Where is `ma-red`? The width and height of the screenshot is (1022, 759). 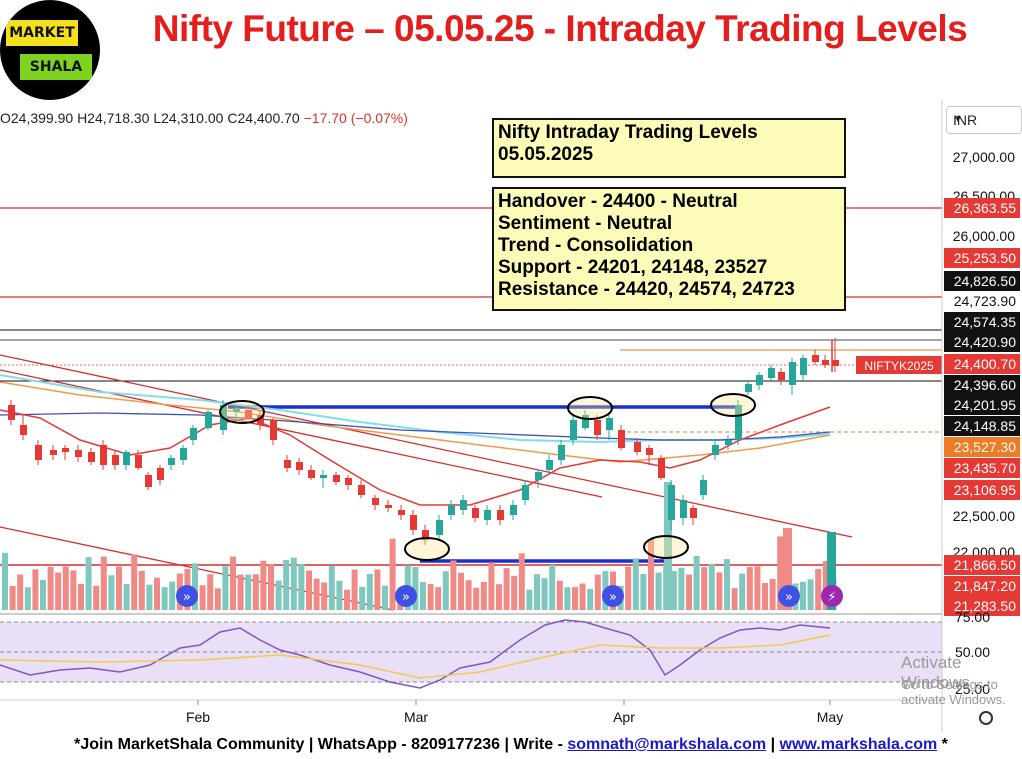 ma-red is located at coordinates (415, 456).